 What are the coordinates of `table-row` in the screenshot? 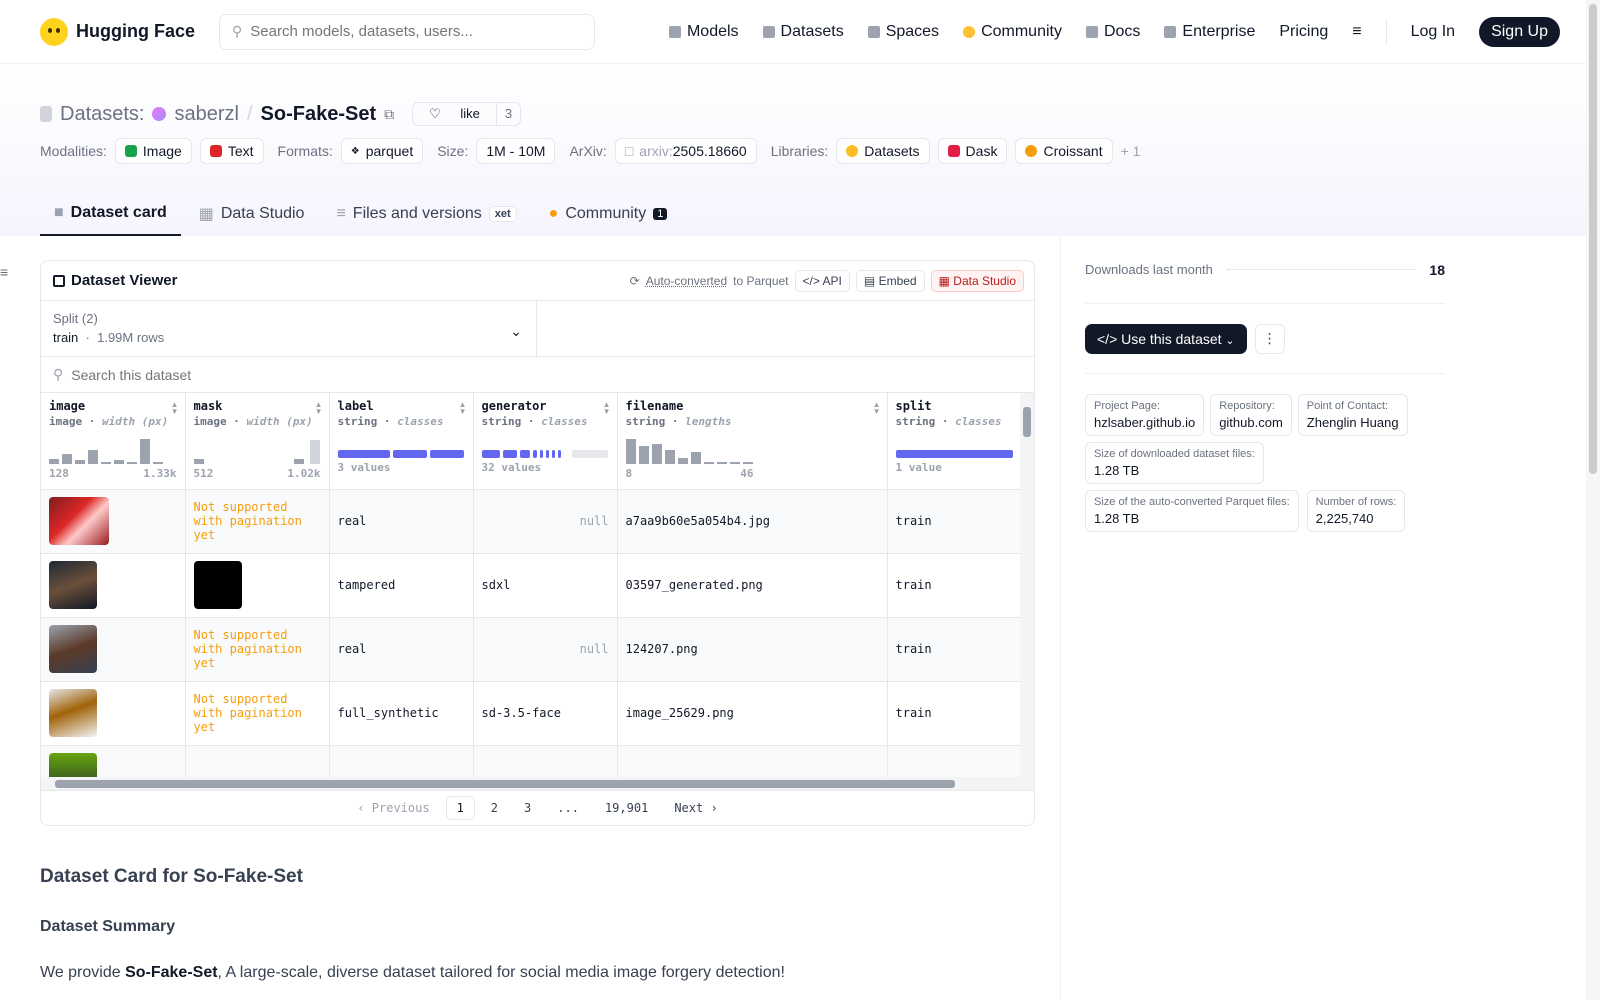 It's located at (531, 761).